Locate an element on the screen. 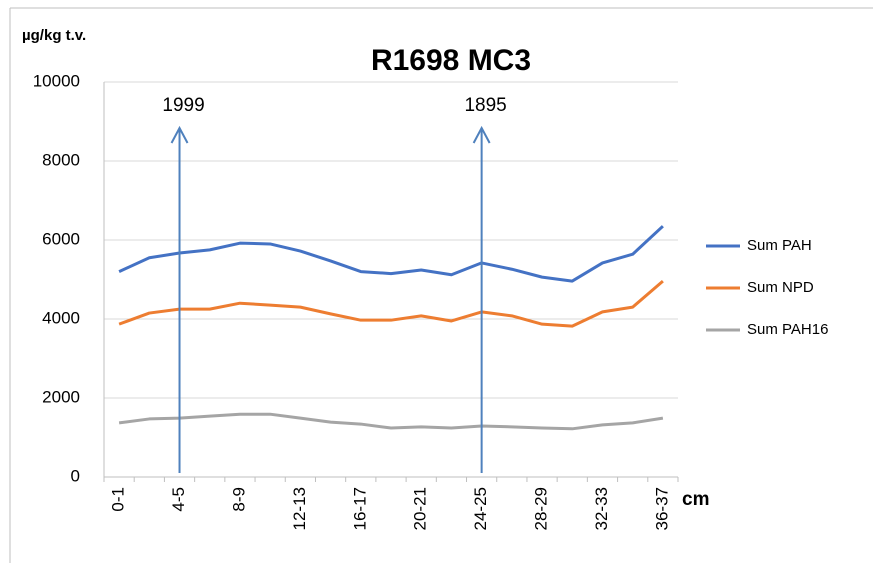 This screenshot has width=873, height=563. y-tick-label: 0 is located at coordinates (75, 475).